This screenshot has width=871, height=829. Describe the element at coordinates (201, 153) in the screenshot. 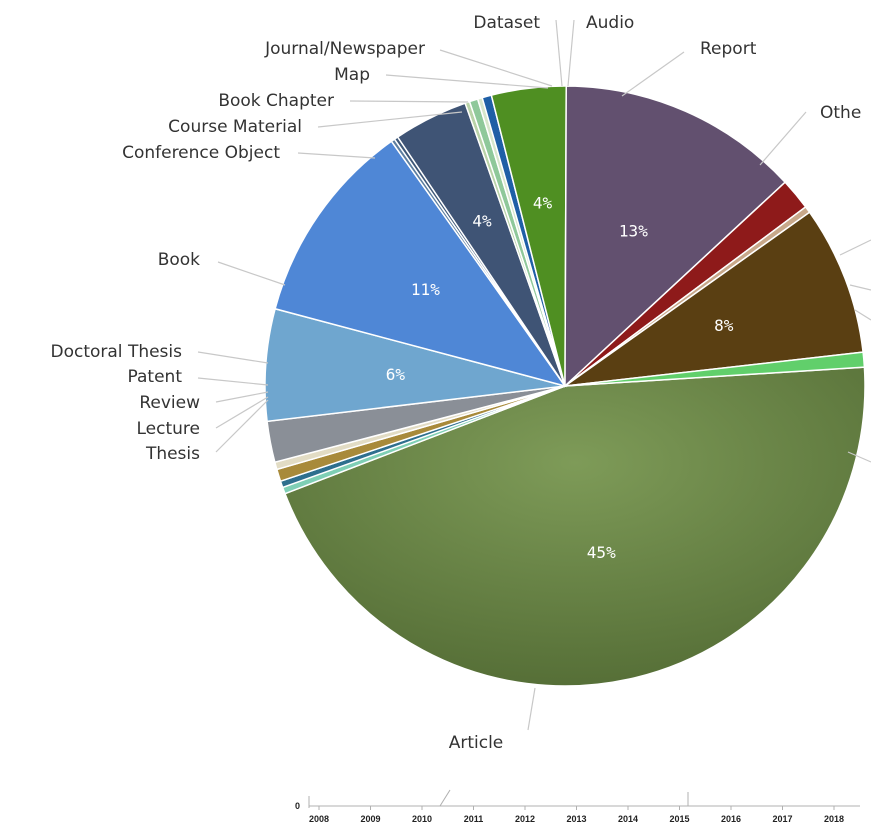

I see `slice-label-conference-object: Conference Object` at that location.